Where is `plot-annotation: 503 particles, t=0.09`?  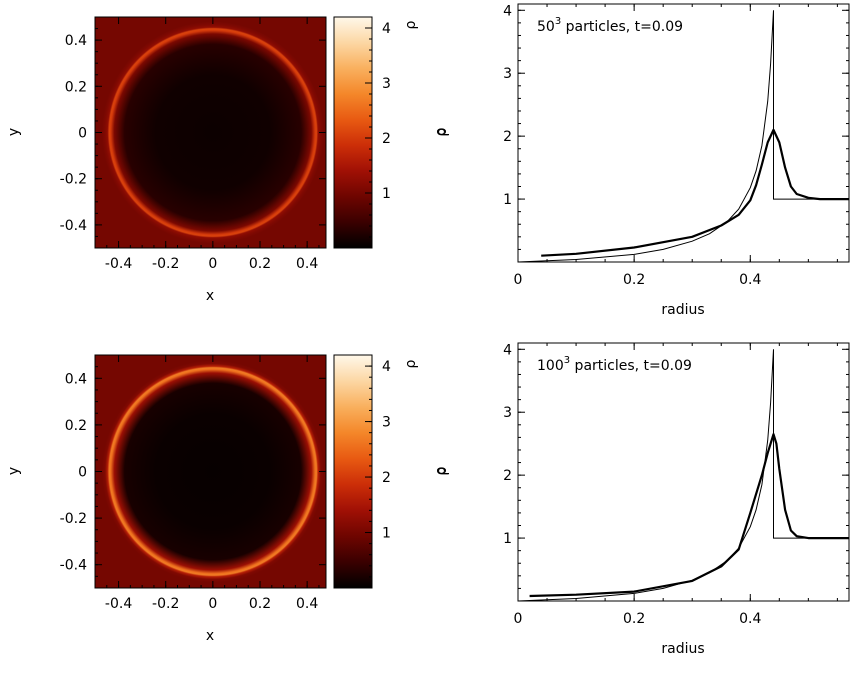 plot-annotation: 503 particles, t=0.09 is located at coordinates (610, 25).